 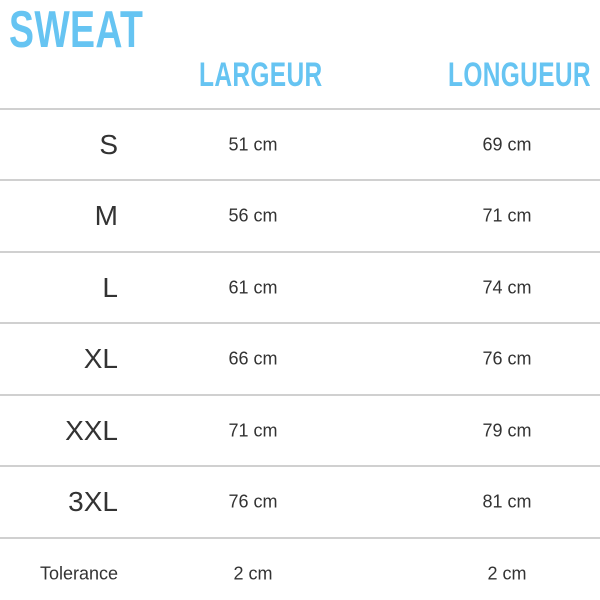 What do you see at coordinates (507, 501) in the screenshot?
I see `longueur-value: 81 cm` at bounding box center [507, 501].